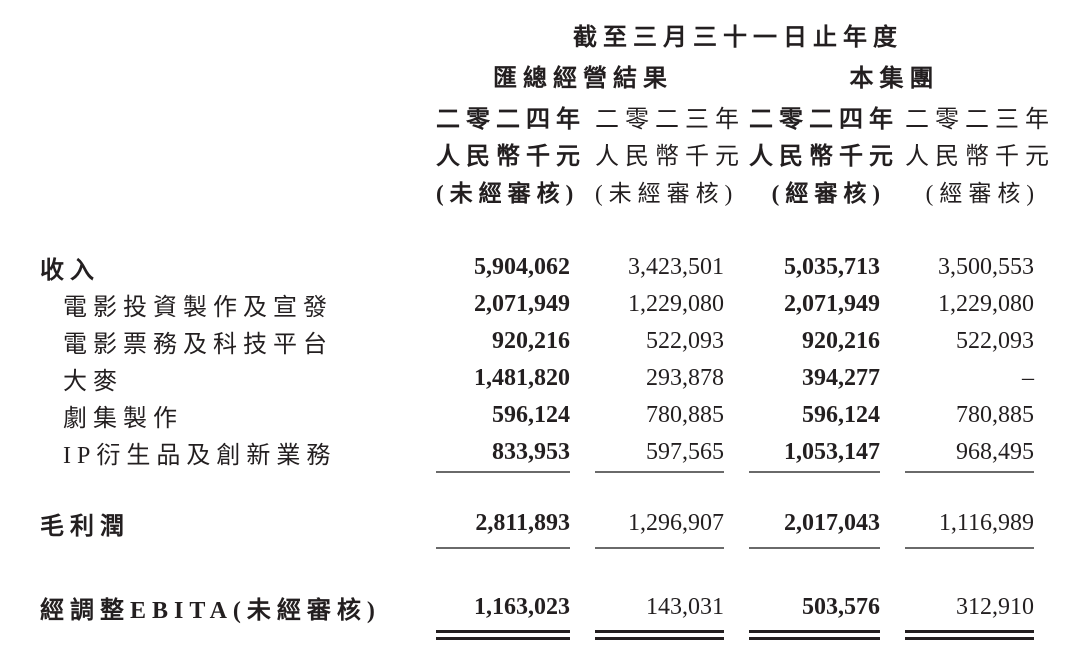 The height and width of the screenshot is (666, 1080). I want to click on value-cell: 1,481,820, so click(522, 378).